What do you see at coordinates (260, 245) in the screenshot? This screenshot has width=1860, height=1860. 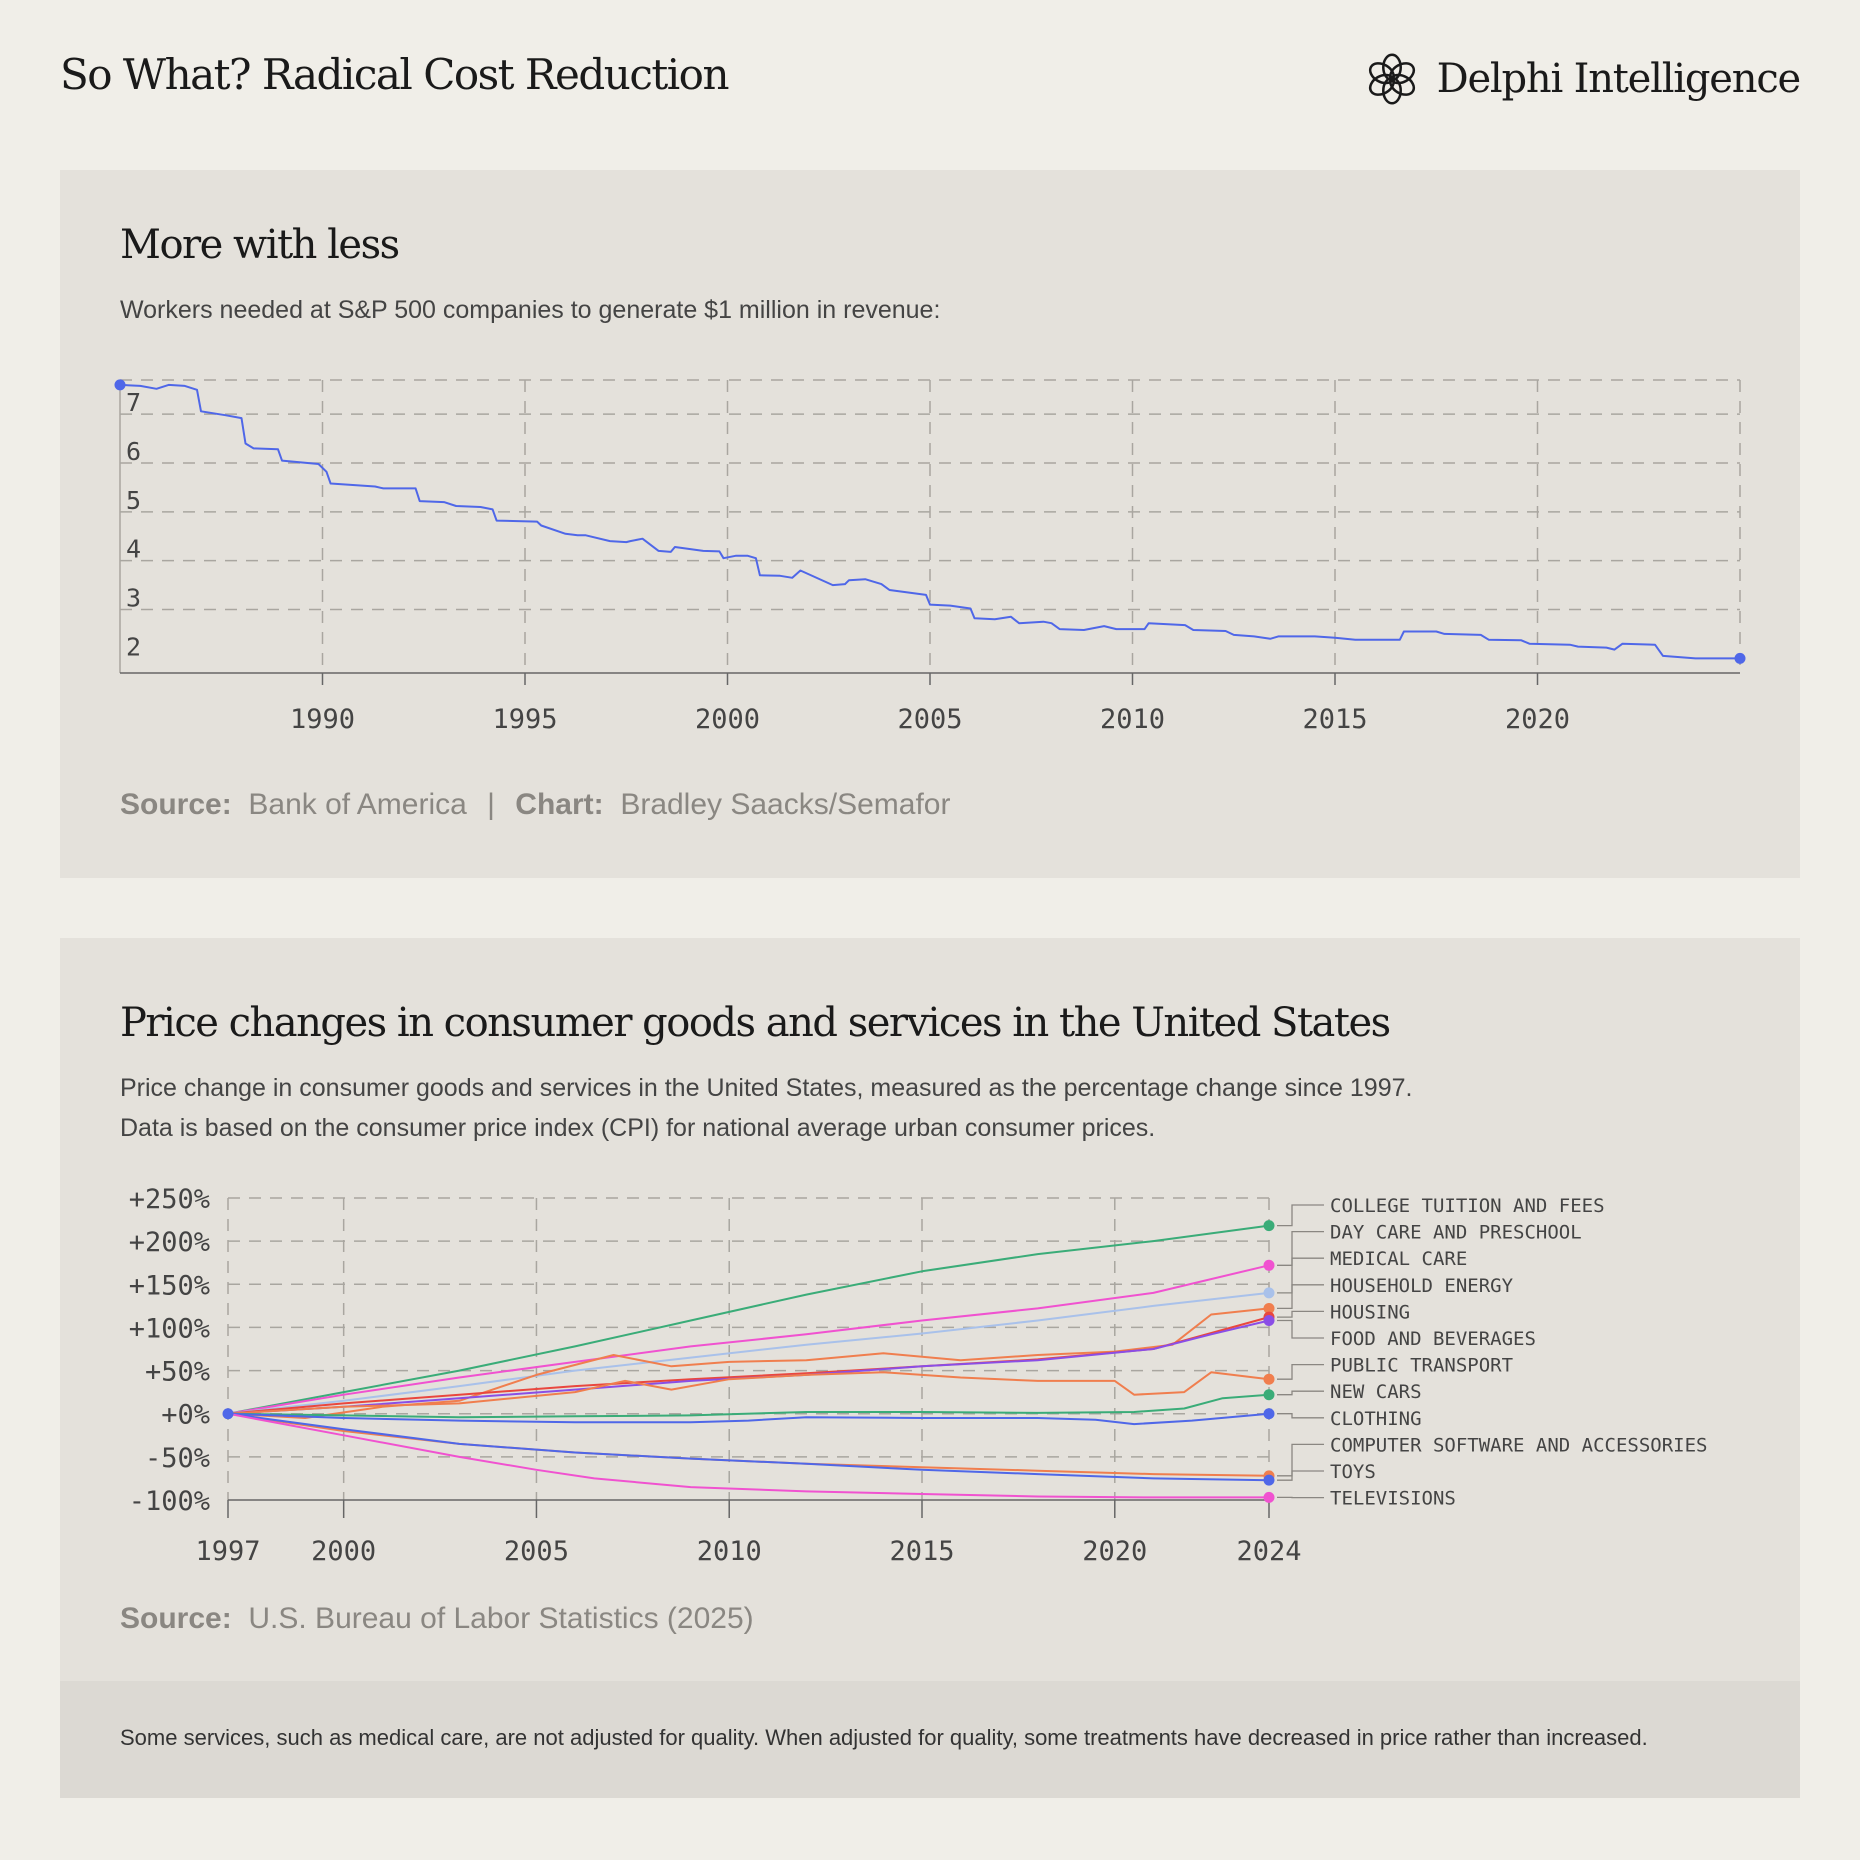 I see `chart-title: More with less` at bounding box center [260, 245].